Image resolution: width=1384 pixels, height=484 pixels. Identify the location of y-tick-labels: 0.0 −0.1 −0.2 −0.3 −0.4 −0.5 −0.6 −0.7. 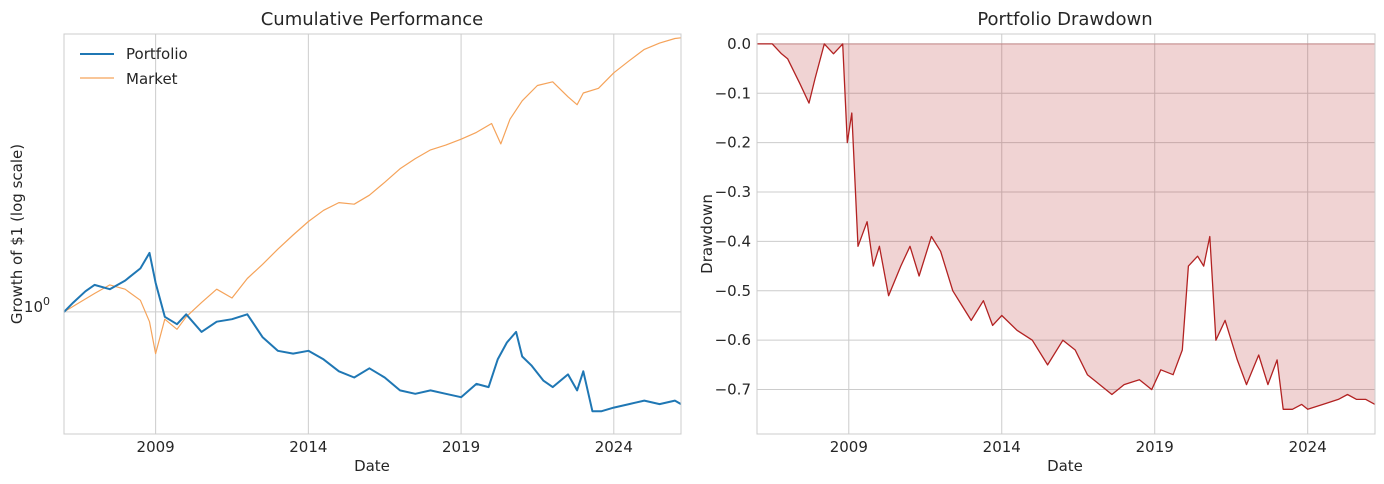
(733, 217).